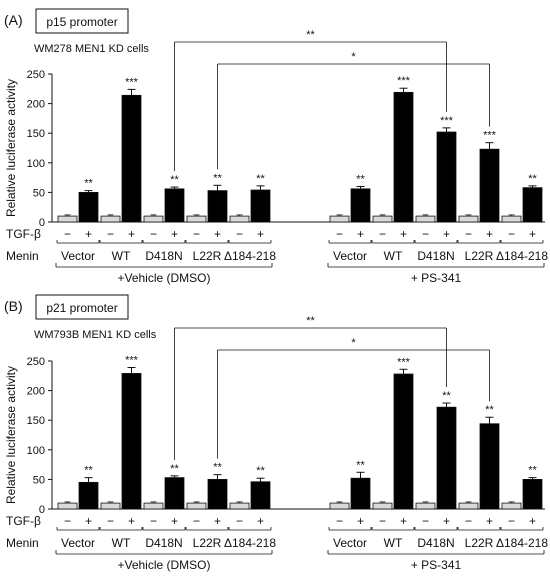 This screenshot has width=550, height=582. What do you see at coordinates (82, 21) in the screenshot?
I see `promoter-box` at bounding box center [82, 21].